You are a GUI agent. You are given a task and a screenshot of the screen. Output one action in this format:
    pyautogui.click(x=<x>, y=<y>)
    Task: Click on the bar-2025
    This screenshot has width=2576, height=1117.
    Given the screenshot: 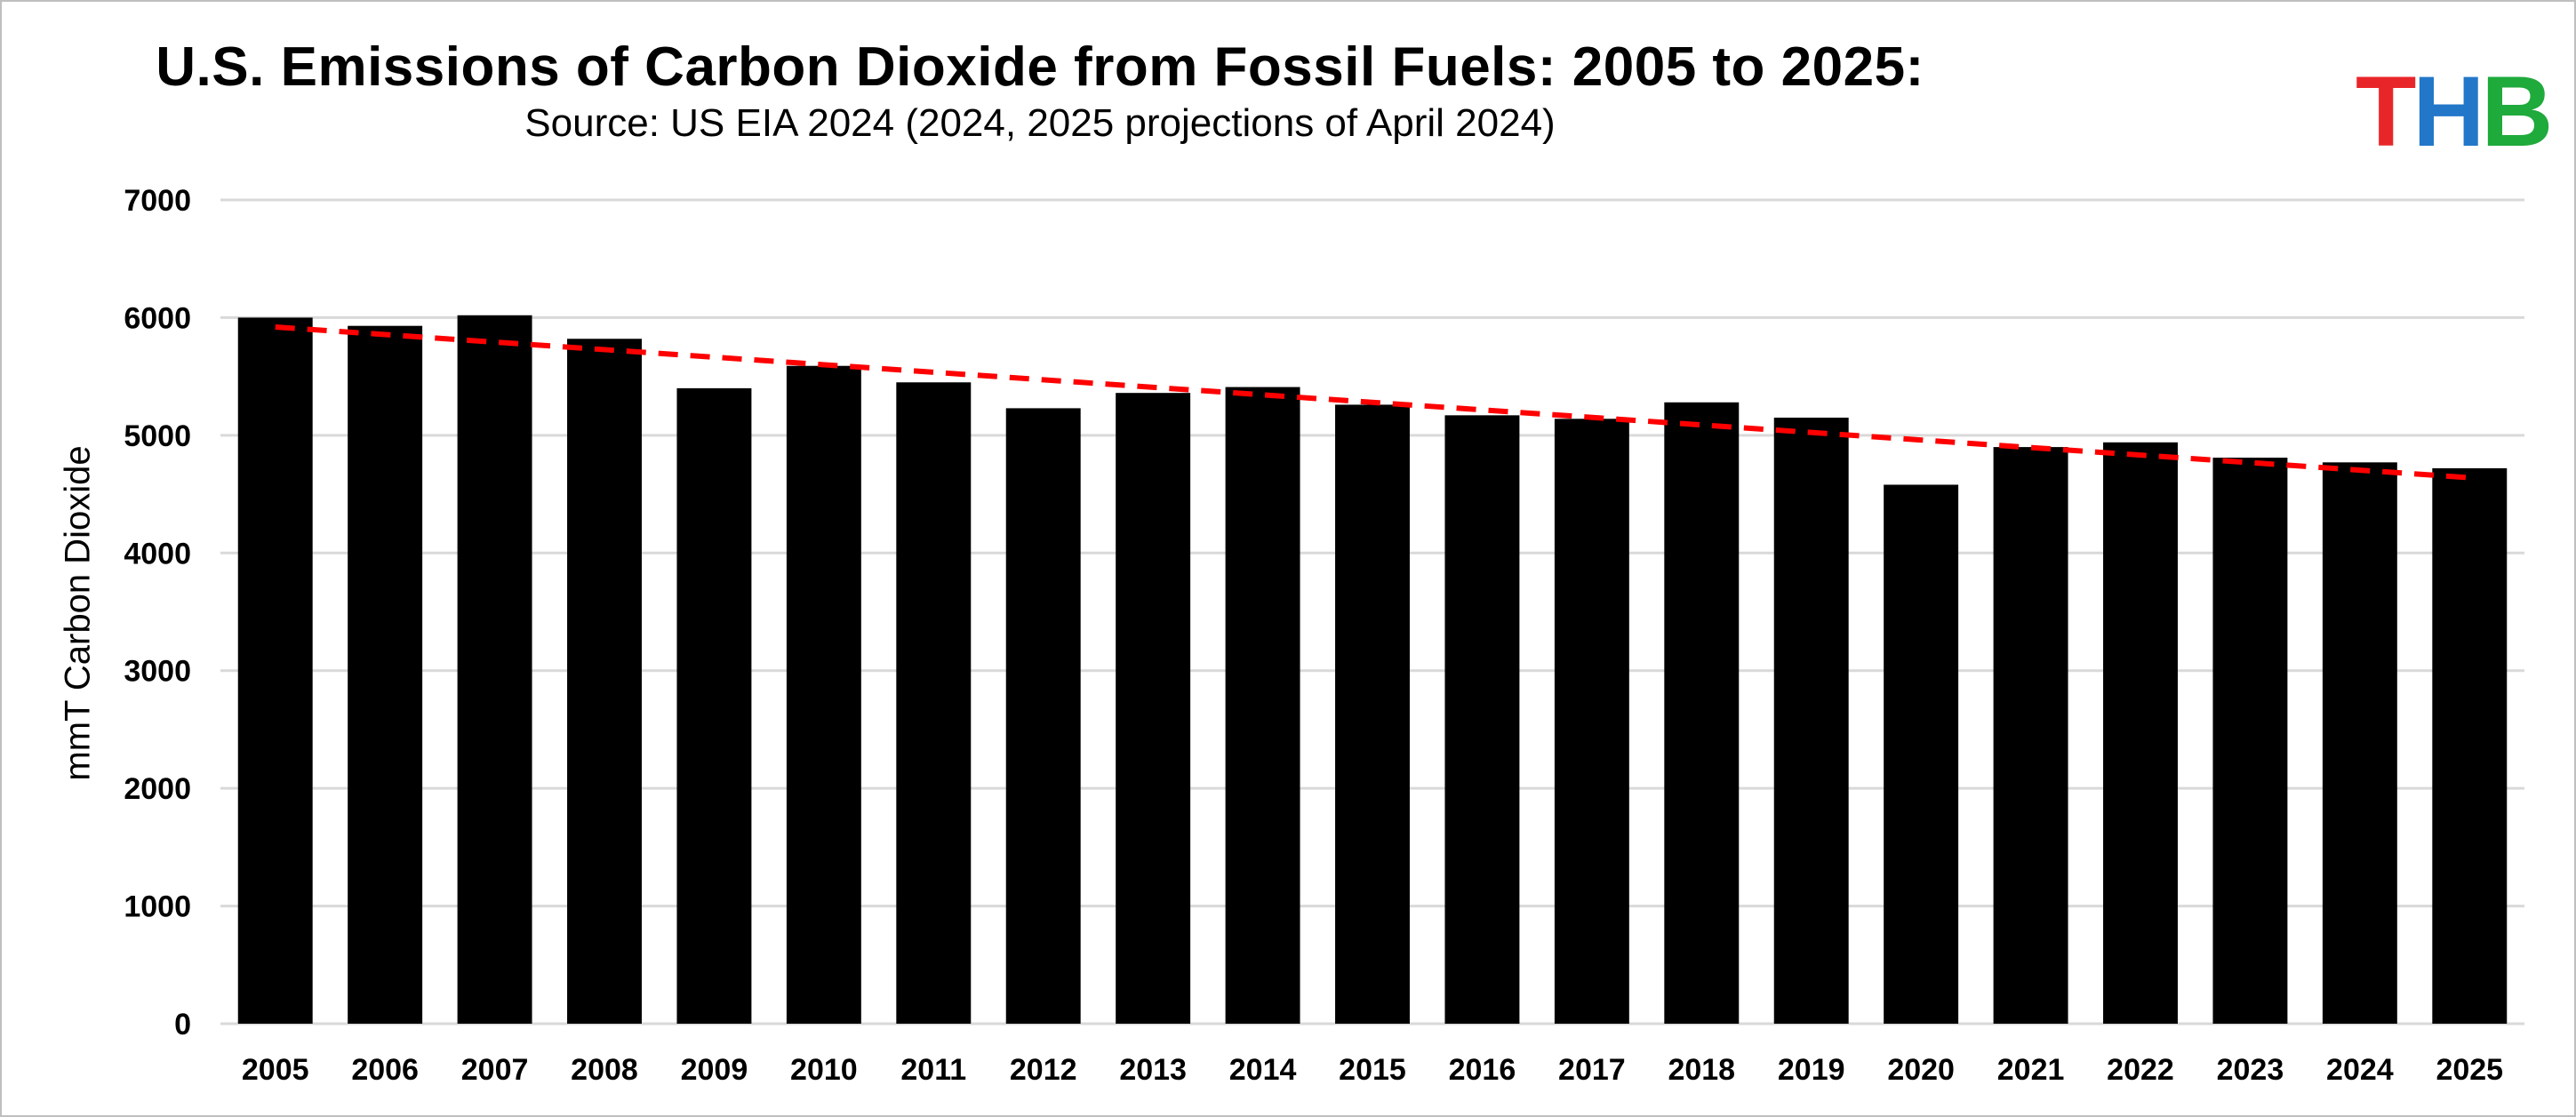 What is the action you would take?
    pyautogui.click(x=2470, y=745)
    